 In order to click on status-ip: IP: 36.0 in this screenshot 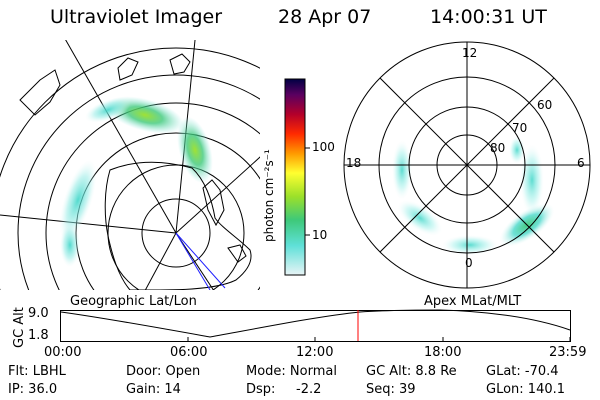, I will do `click(33, 389)`.